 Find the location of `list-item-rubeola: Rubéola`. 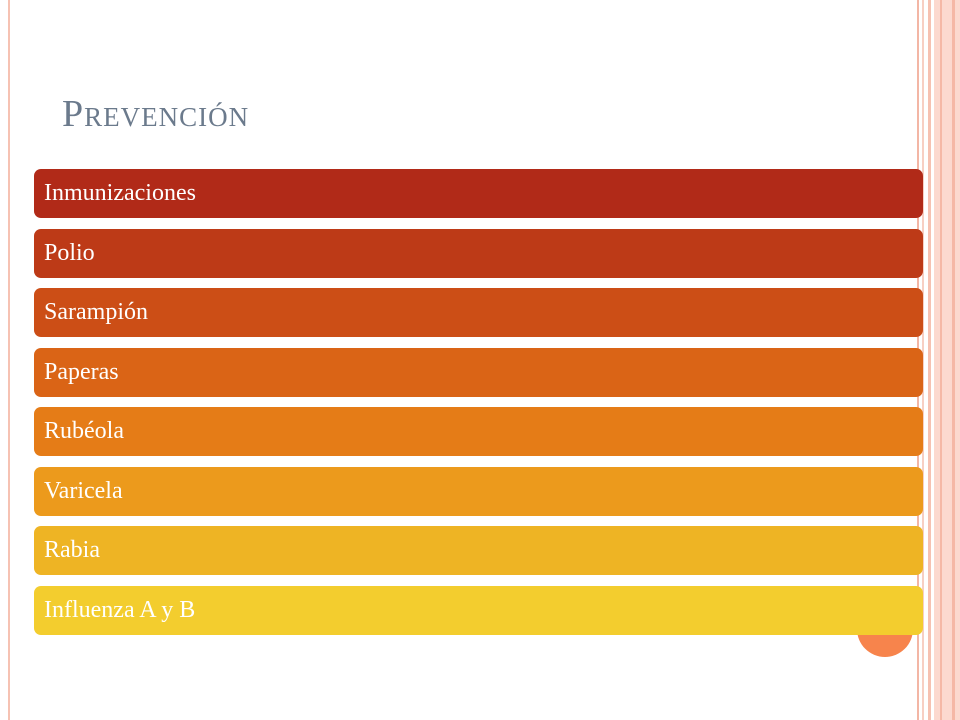

list-item-rubeola: Rubéola is located at coordinates (478, 431).